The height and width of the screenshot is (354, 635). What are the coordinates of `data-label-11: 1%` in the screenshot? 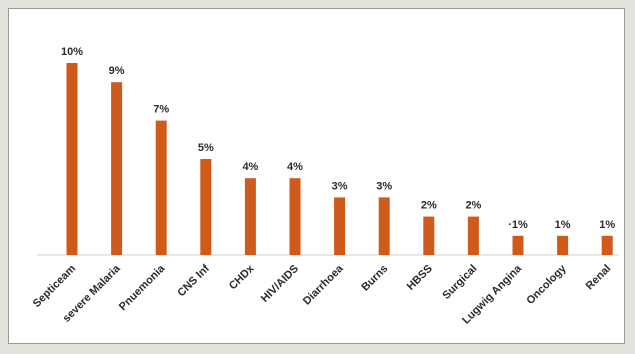 It's located at (563, 225).